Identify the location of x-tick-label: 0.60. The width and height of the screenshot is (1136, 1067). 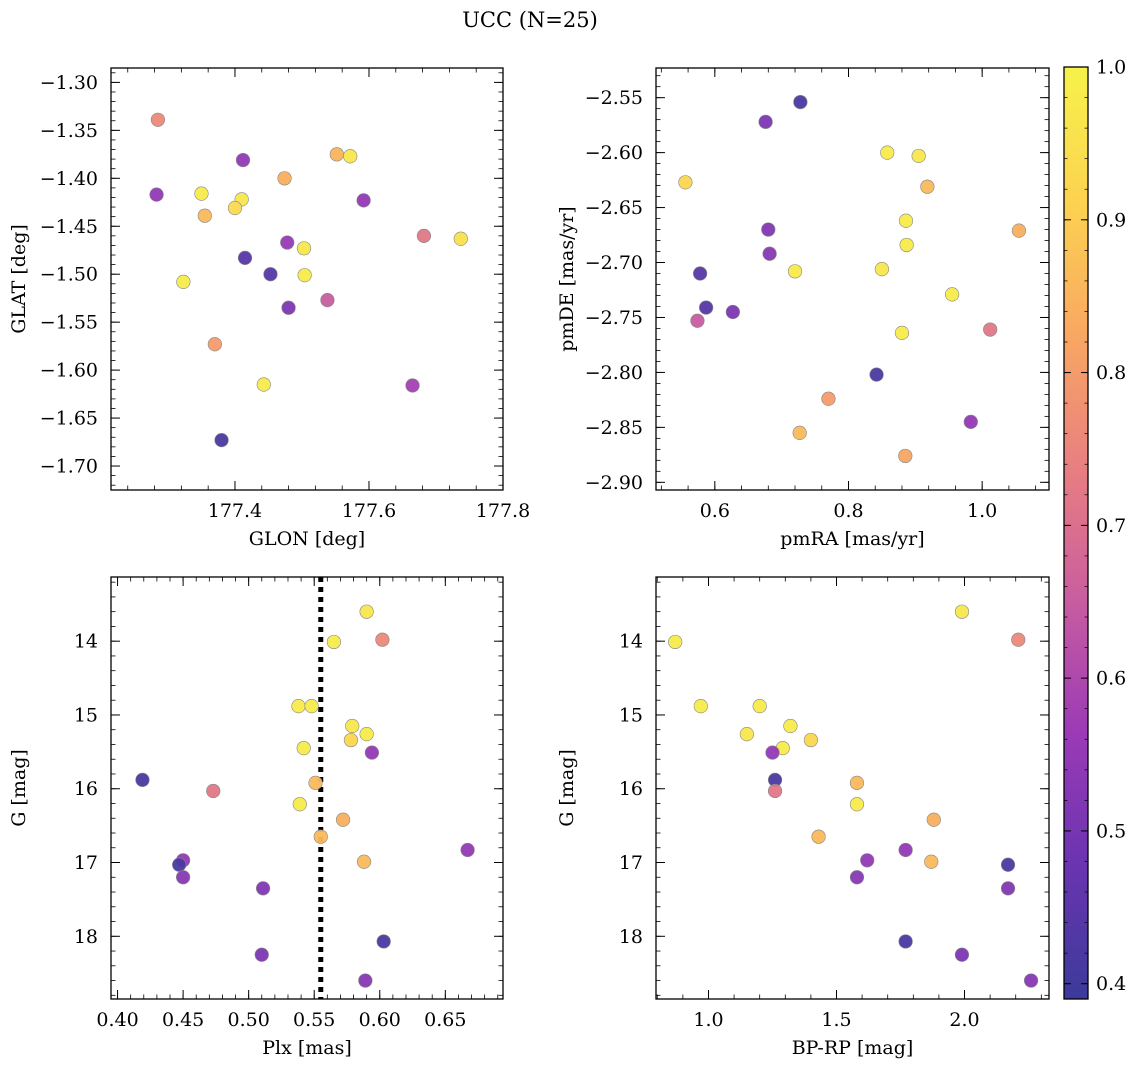
(380, 1020).